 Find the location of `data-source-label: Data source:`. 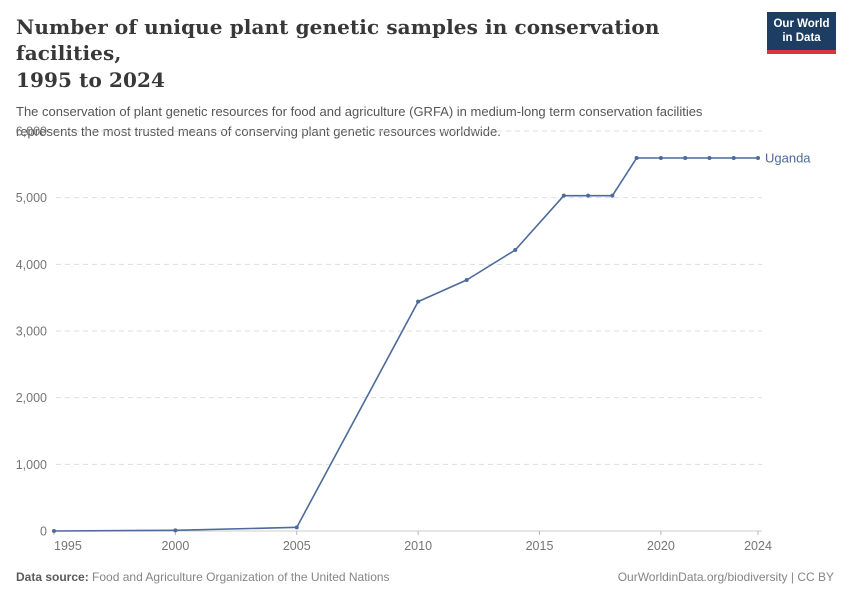

data-source-label: Data source: is located at coordinates (52, 577).